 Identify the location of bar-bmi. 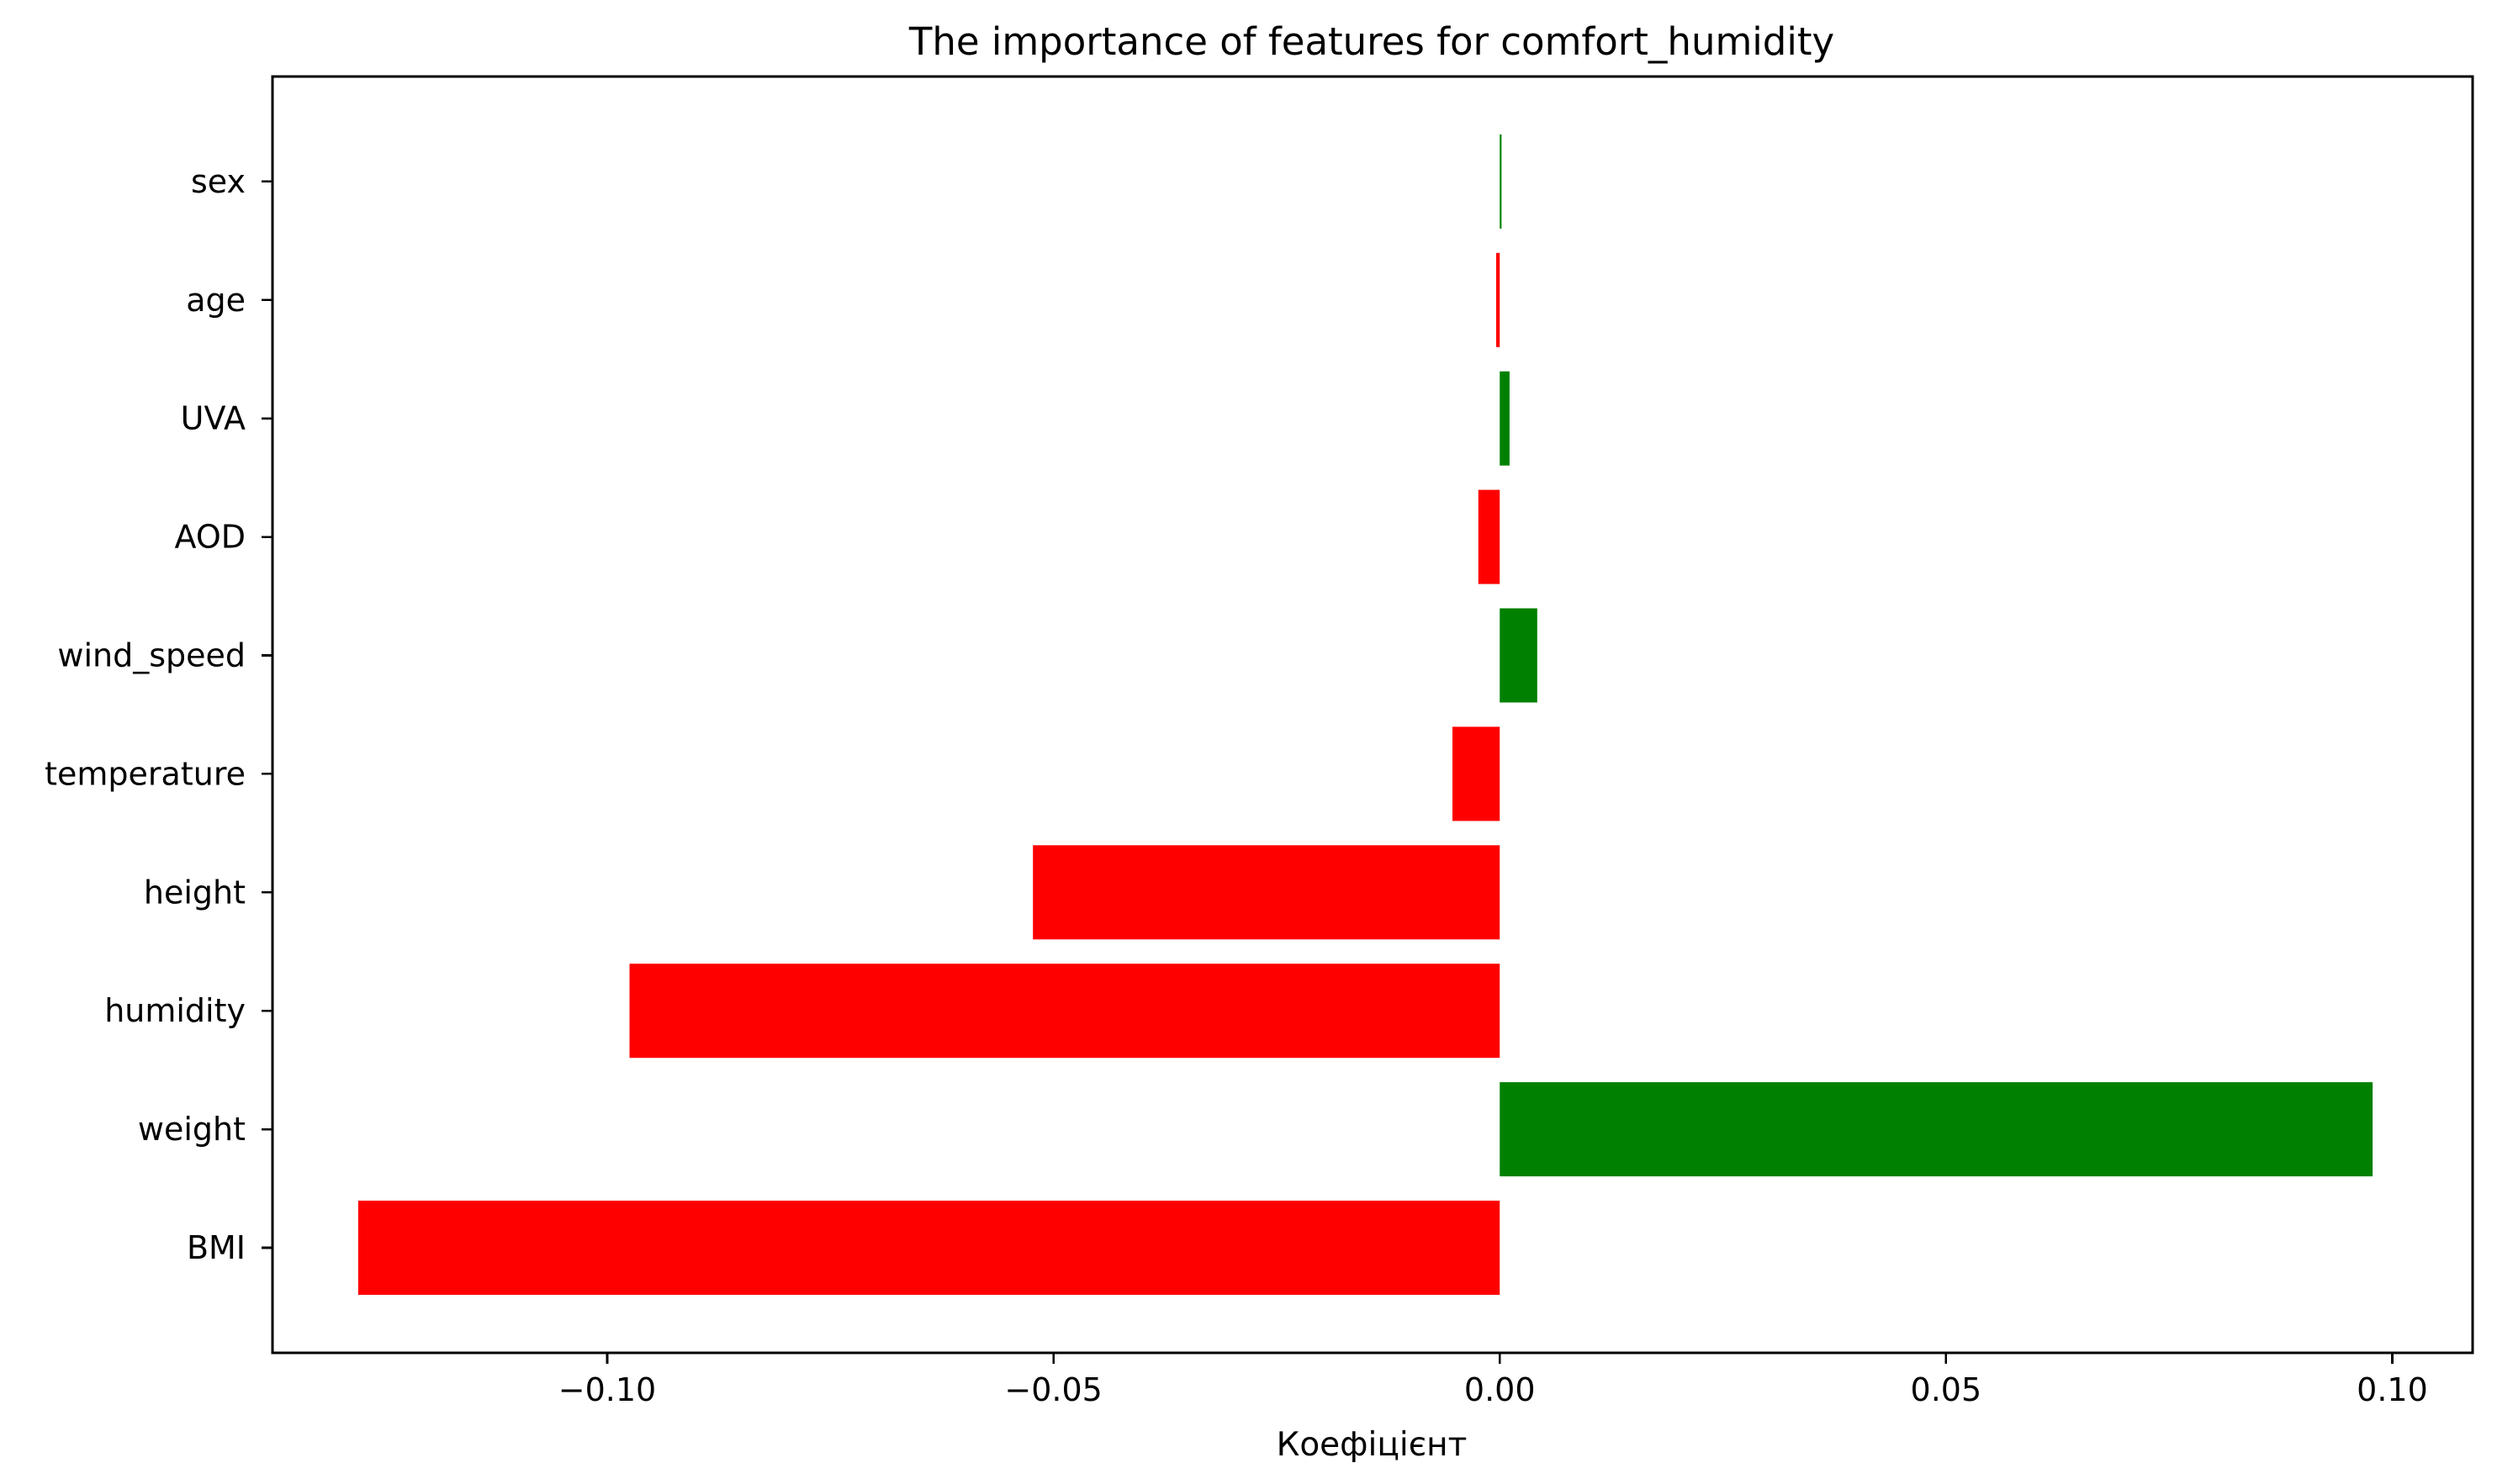
(928, 1248).